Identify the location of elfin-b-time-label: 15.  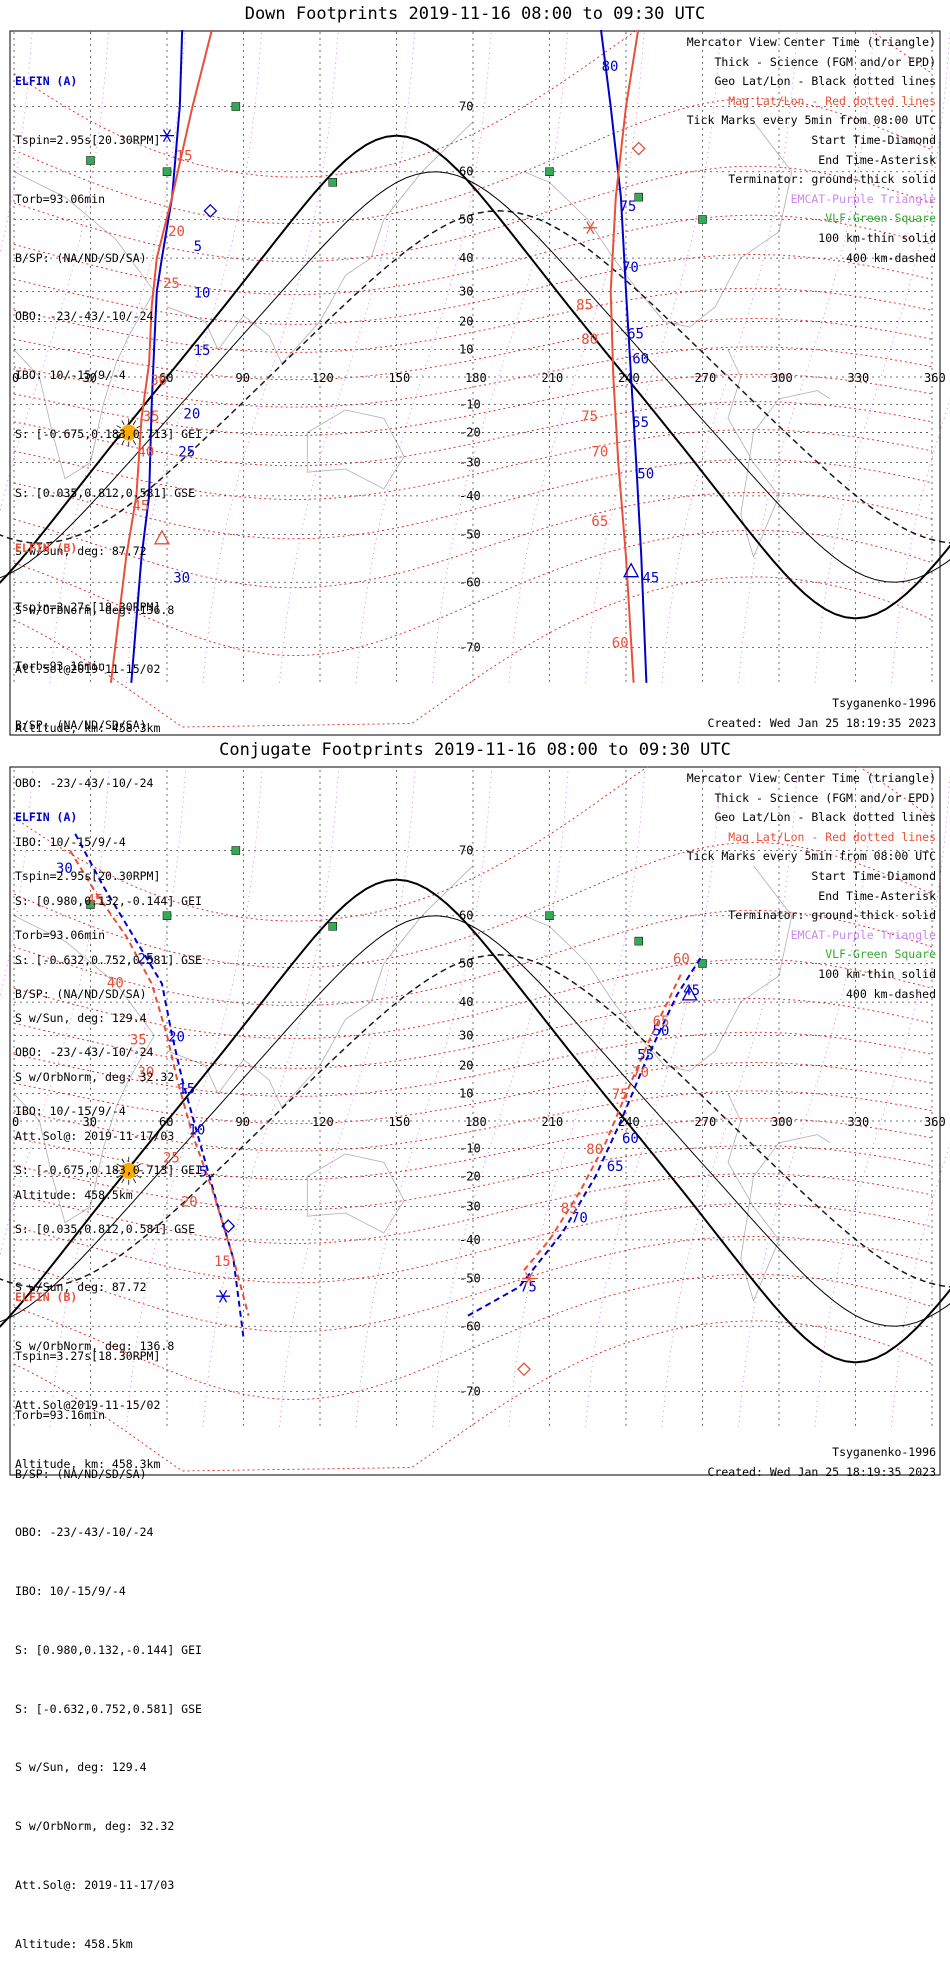
(222, 1262).